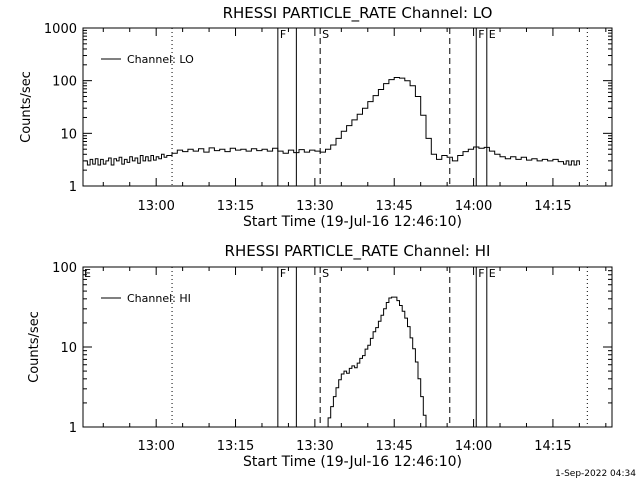 Image resolution: width=640 pixels, height=480 pixels. Describe the element at coordinates (352, 462) in the screenshot. I see `panel2-x-axis-label: Start Time (19-Jul-16 12:46:10)` at that location.